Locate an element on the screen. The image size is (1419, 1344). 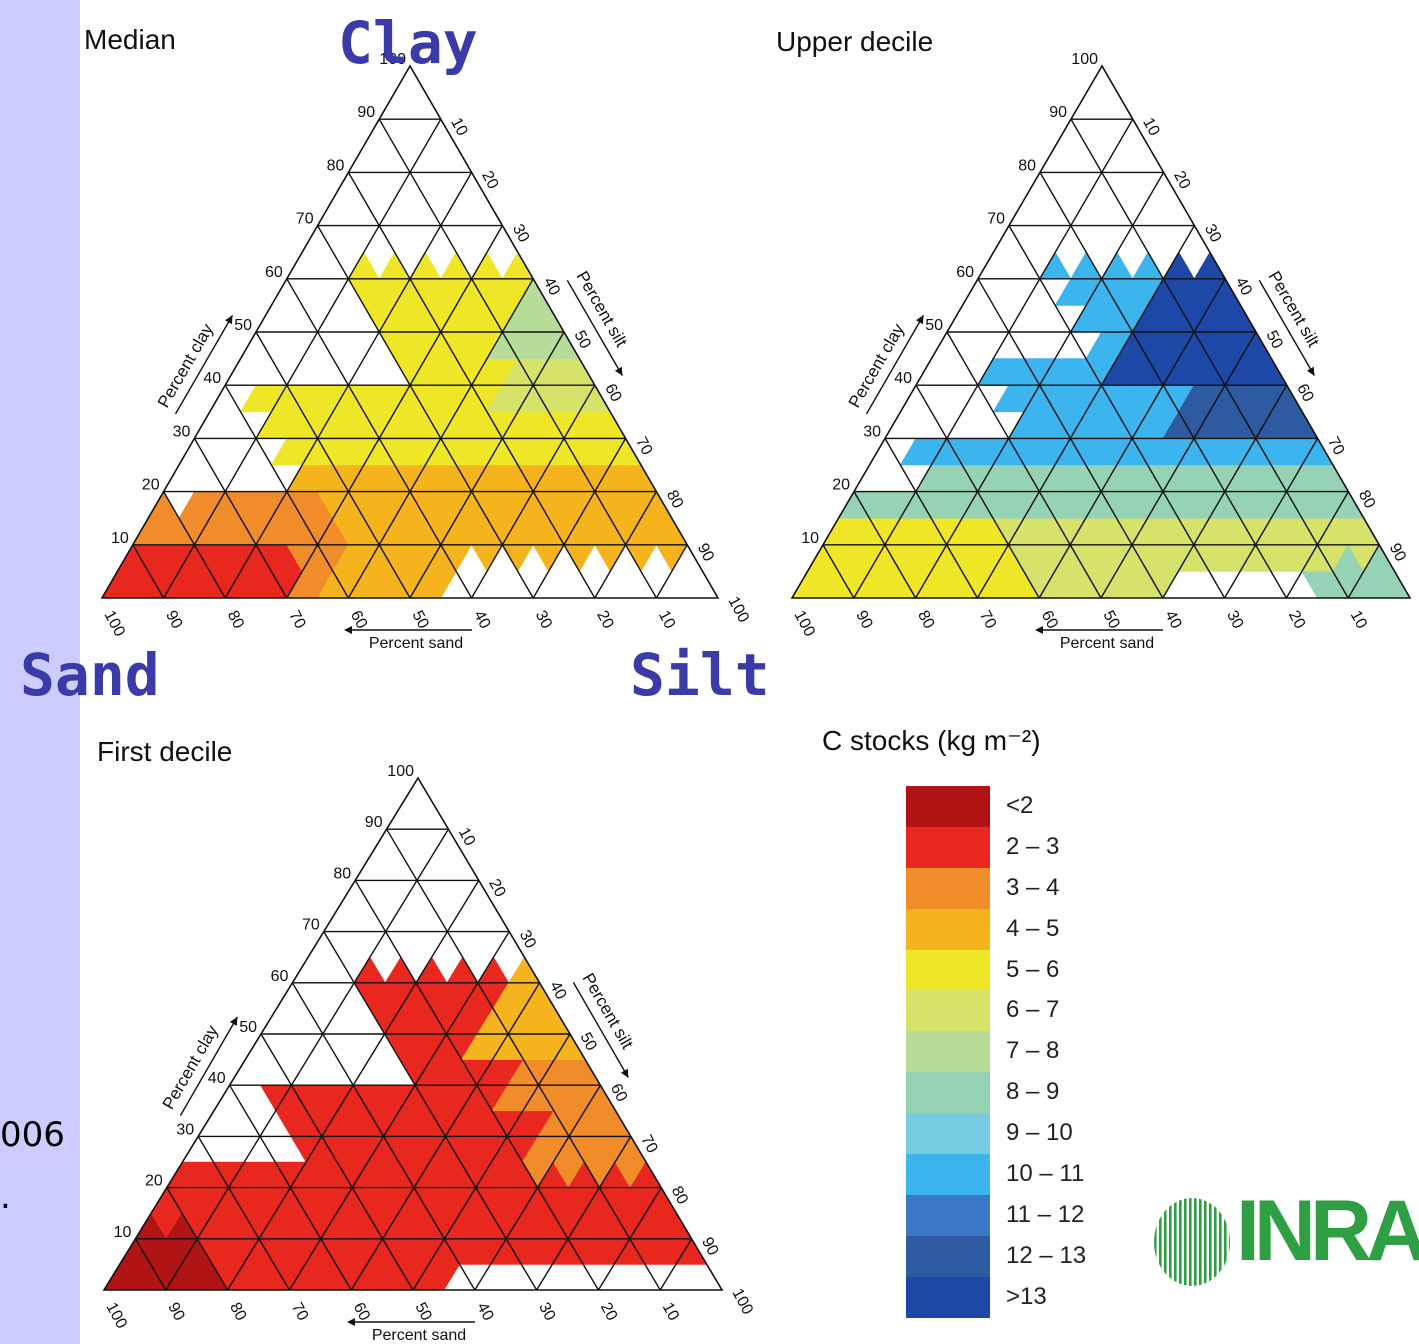
colorbar-title: C stocks (kg m⁻²) is located at coordinates (931, 740).